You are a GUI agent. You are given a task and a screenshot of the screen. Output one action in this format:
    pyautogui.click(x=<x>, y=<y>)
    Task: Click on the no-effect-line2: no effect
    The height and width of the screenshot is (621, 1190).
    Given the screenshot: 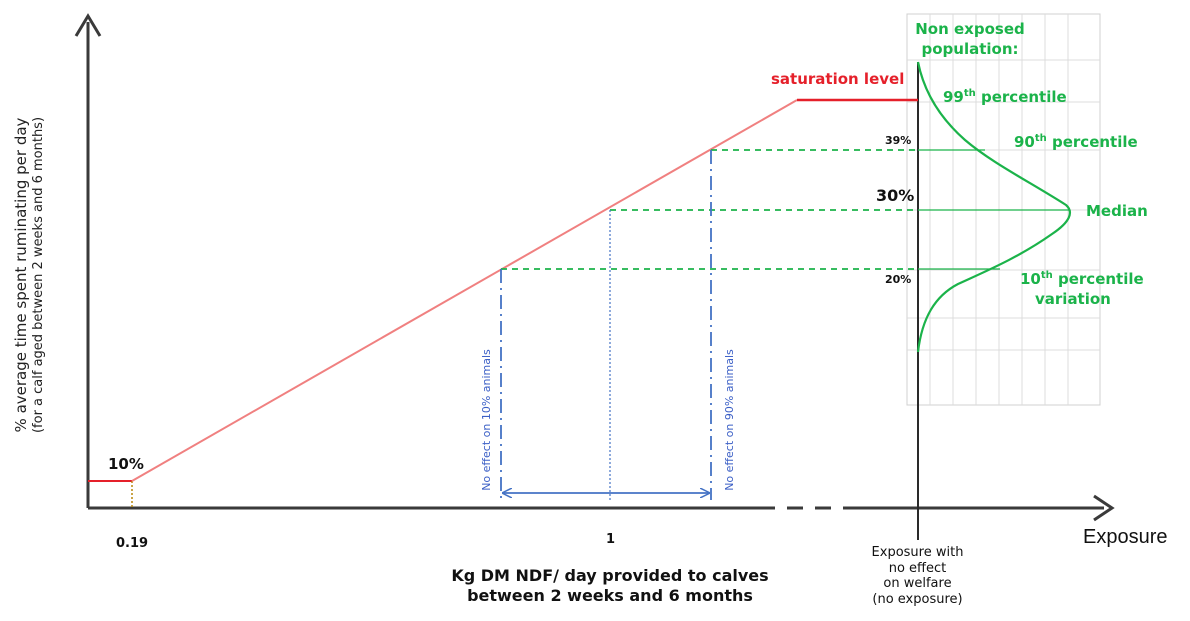 What is the action you would take?
    pyautogui.click(x=917, y=568)
    